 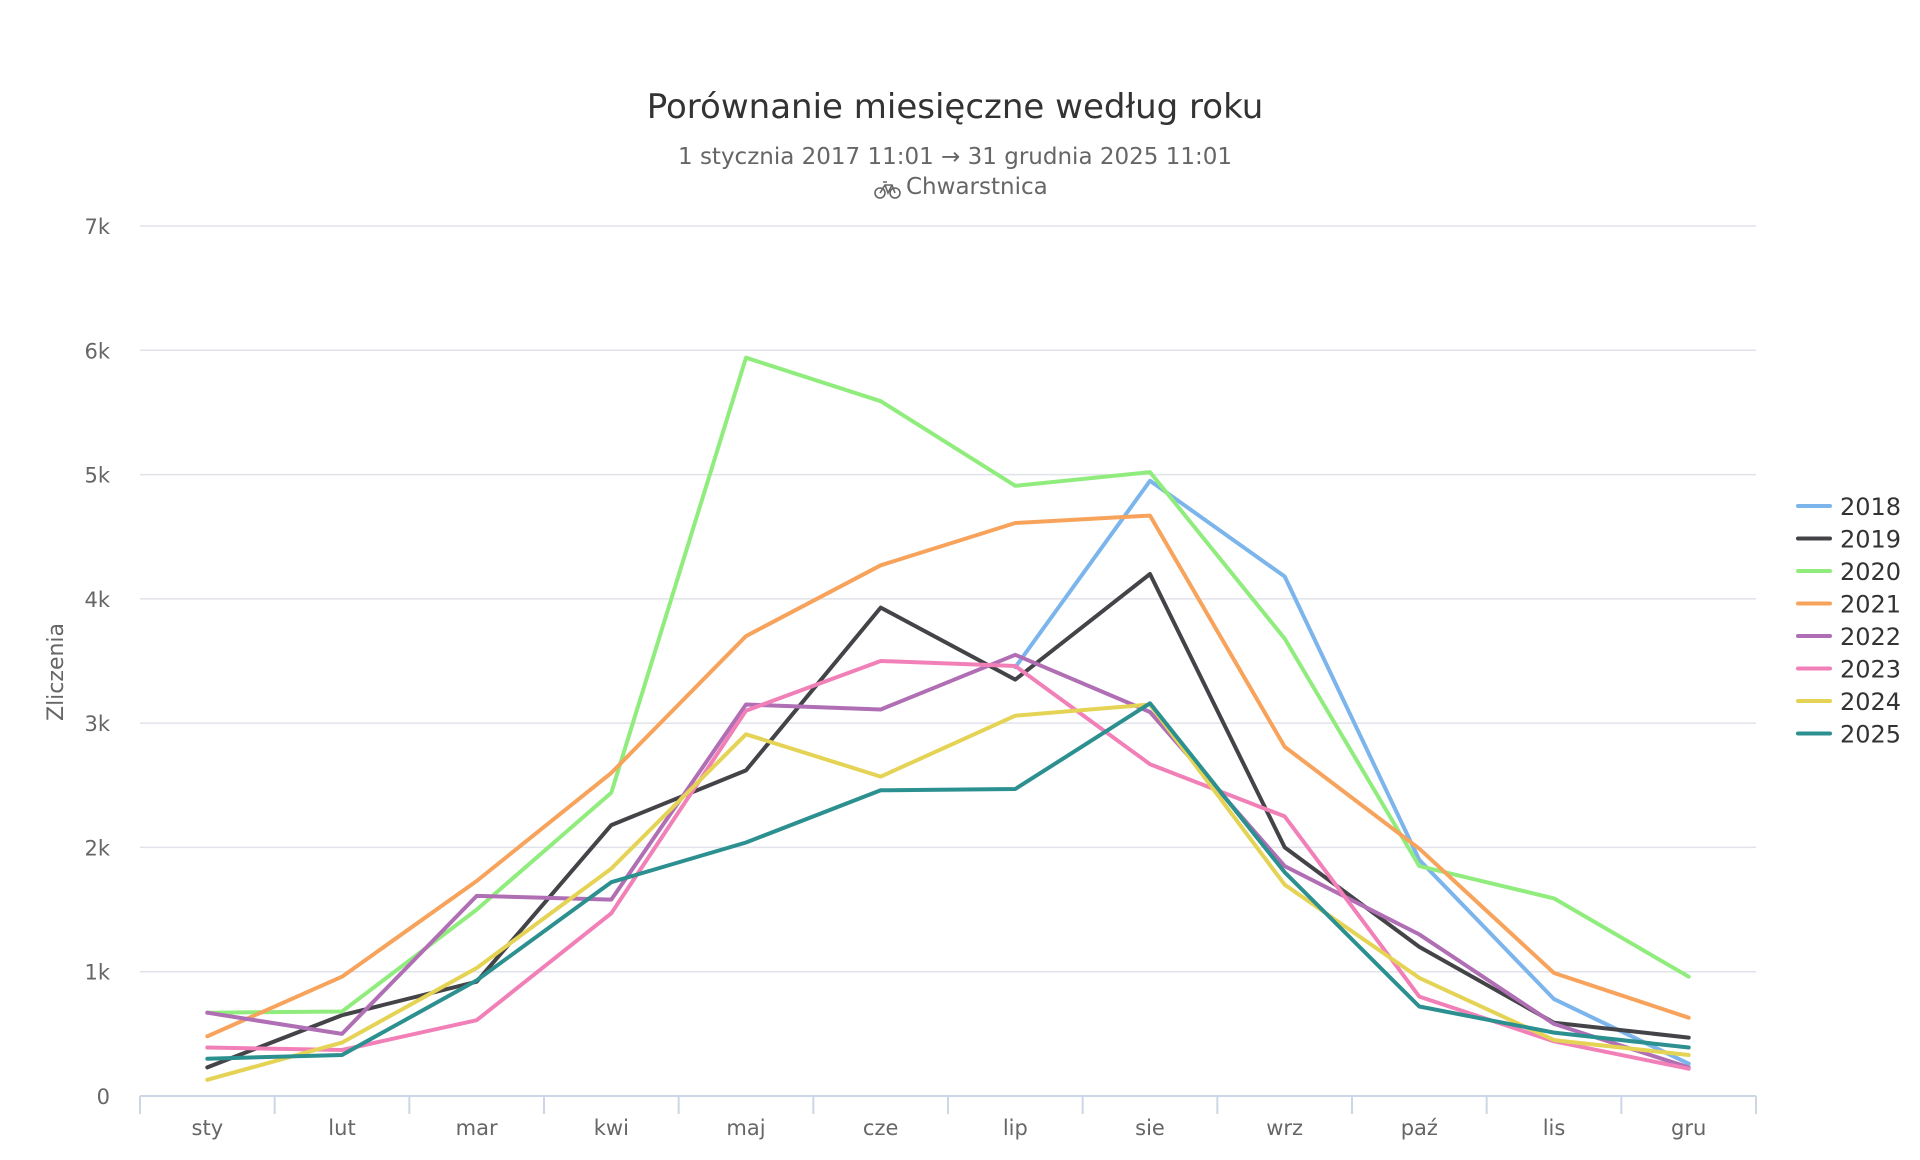 I want to click on chart-title: Porównanie miesięczne według roku, so click(x=955, y=107).